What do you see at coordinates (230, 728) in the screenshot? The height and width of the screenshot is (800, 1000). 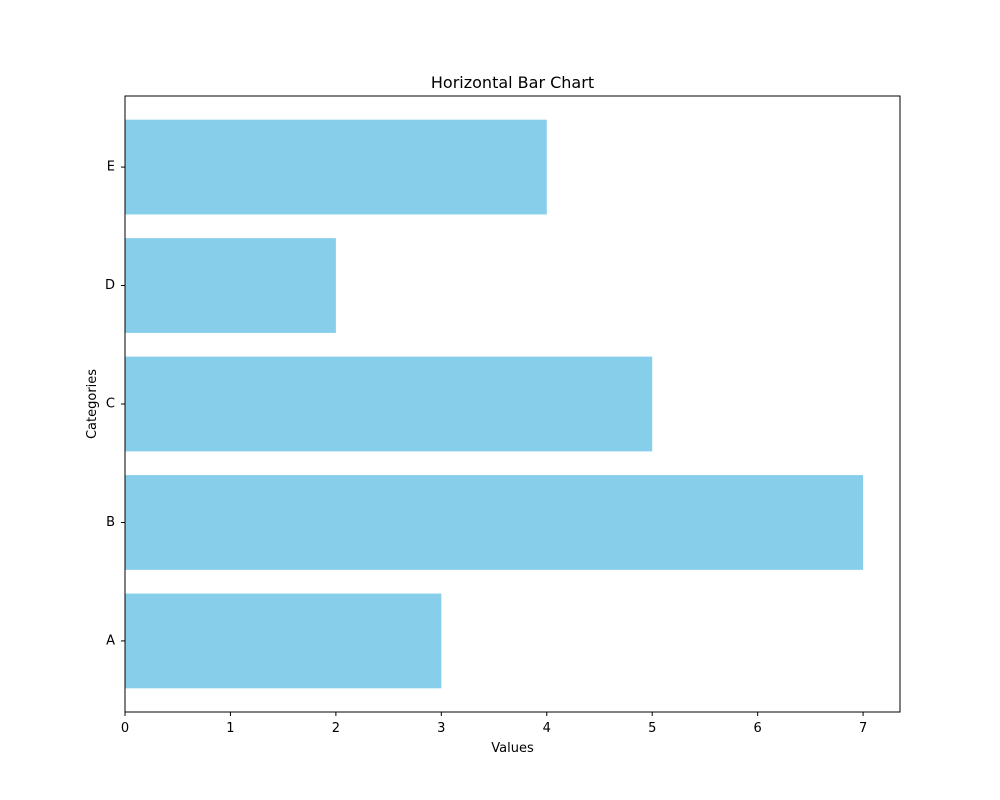 I see `x-tick-label-1: 1` at bounding box center [230, 728].